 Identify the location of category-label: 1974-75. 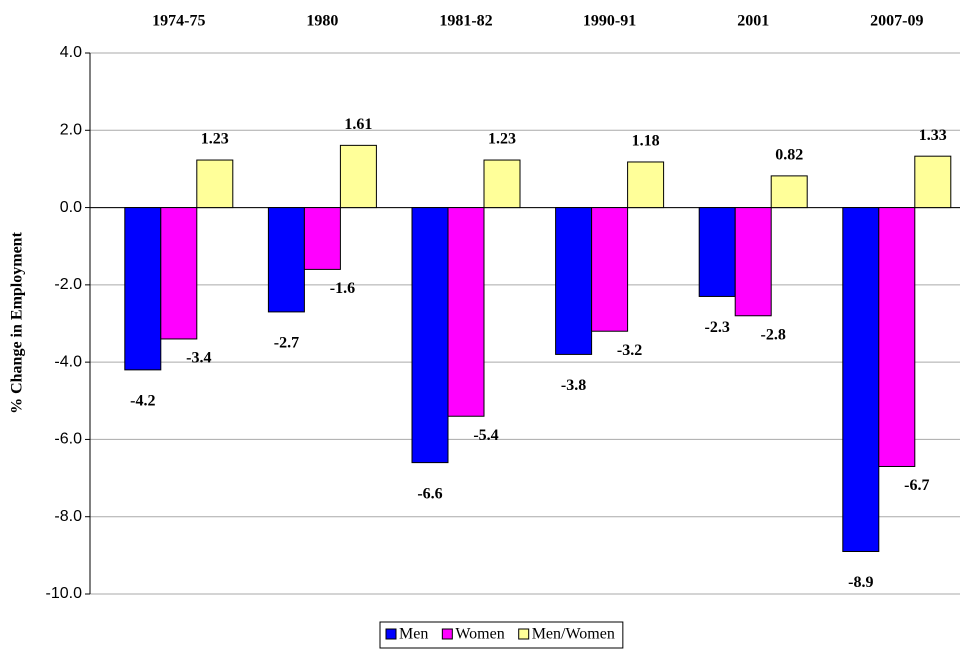
(178, 21).